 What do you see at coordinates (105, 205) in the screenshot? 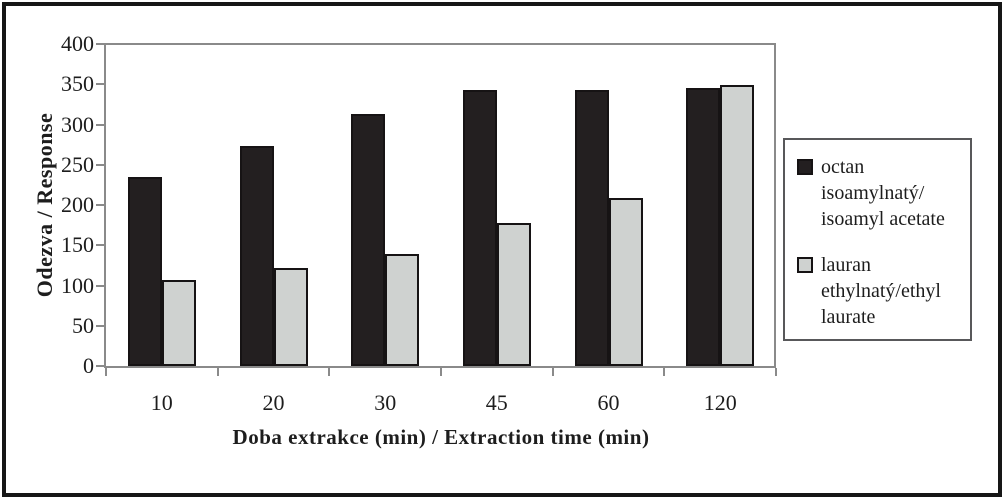
I see `y-axis-line` at bounding box center [105, 205].